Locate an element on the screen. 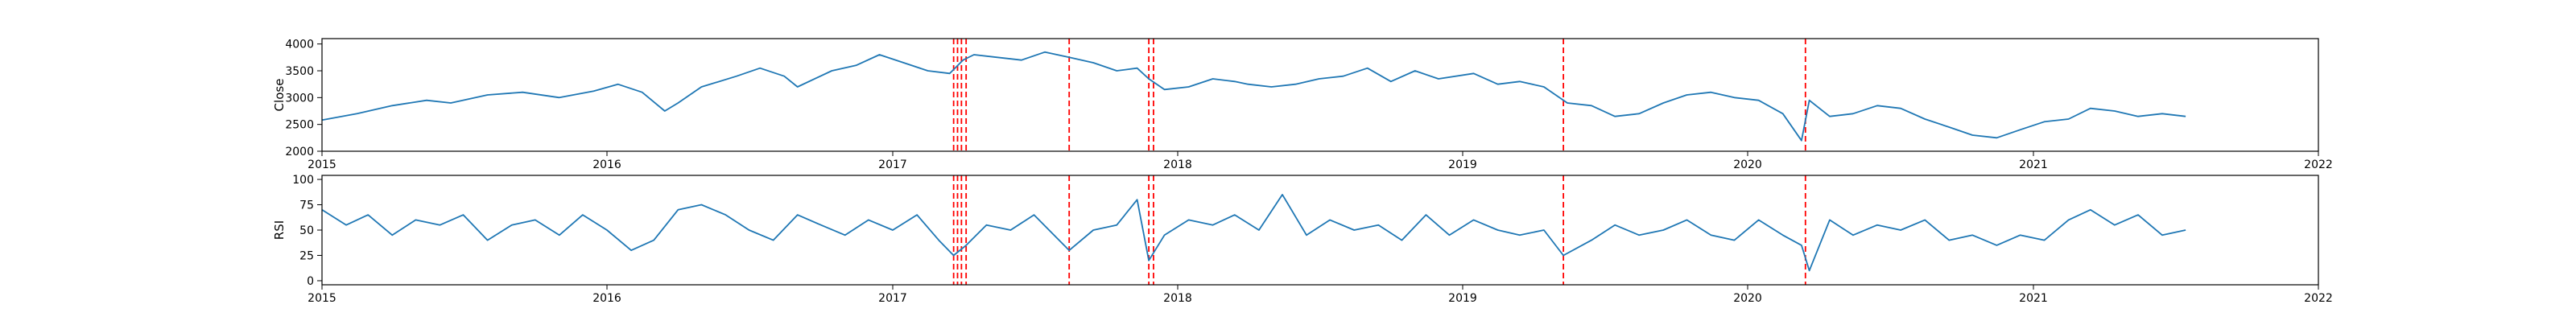 The width and height of the screenshot is (2576, 325). rsi-y-tick-label-4: 100 is located at coordinates (303, 180).